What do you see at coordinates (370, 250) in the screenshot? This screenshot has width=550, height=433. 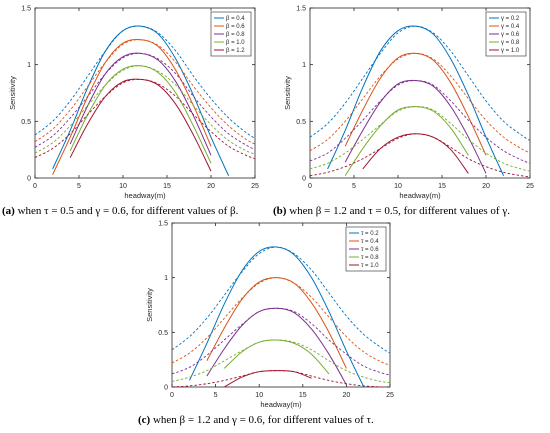 I see `chart-c-legend-label-3: τ = 0.6` at bounding box center [370, 250].